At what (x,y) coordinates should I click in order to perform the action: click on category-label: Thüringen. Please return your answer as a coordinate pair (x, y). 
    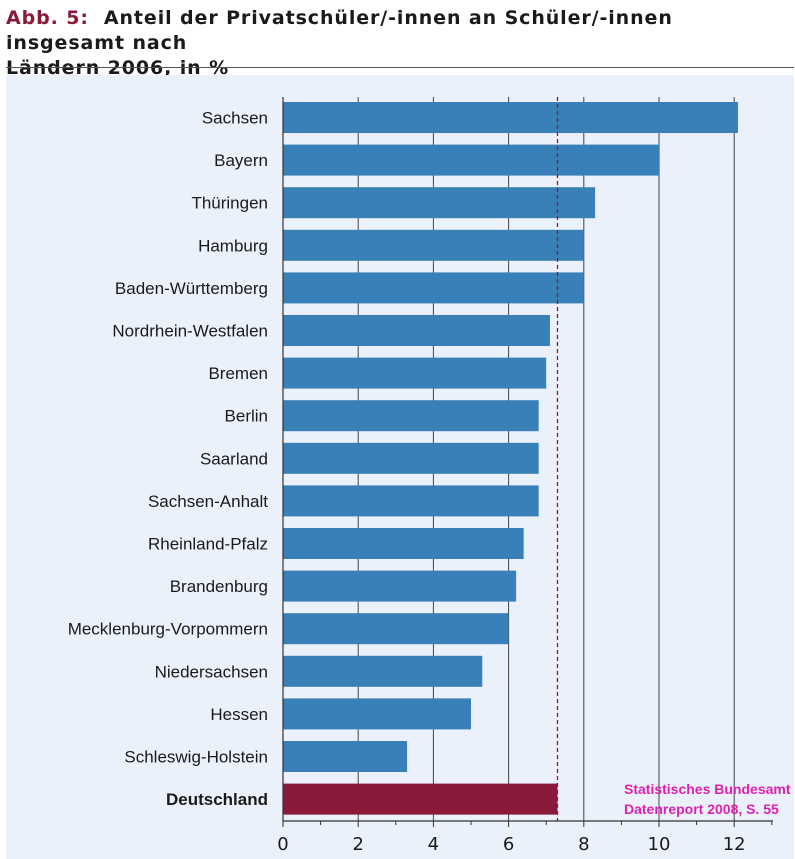
    Looking at the image, I should click on (229, 203).